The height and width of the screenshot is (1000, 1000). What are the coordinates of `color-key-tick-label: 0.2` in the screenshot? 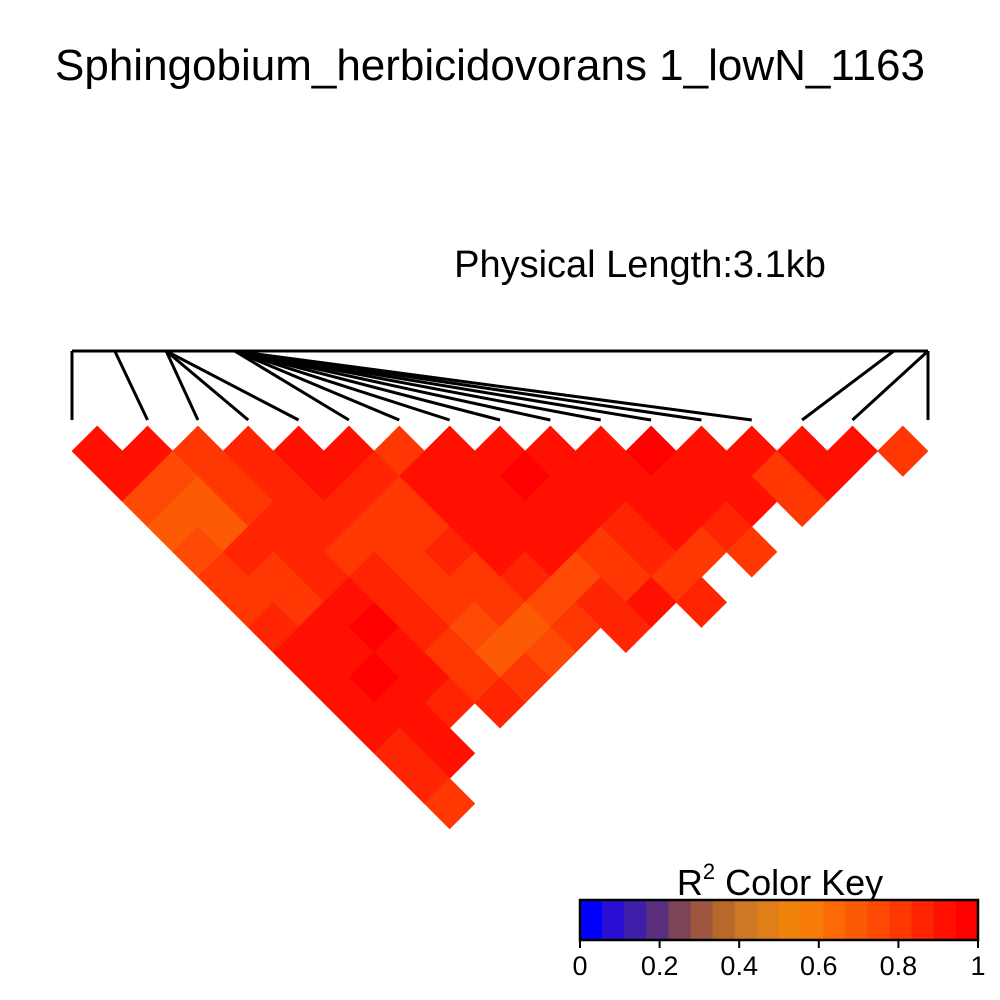 It's located at (660, 966).